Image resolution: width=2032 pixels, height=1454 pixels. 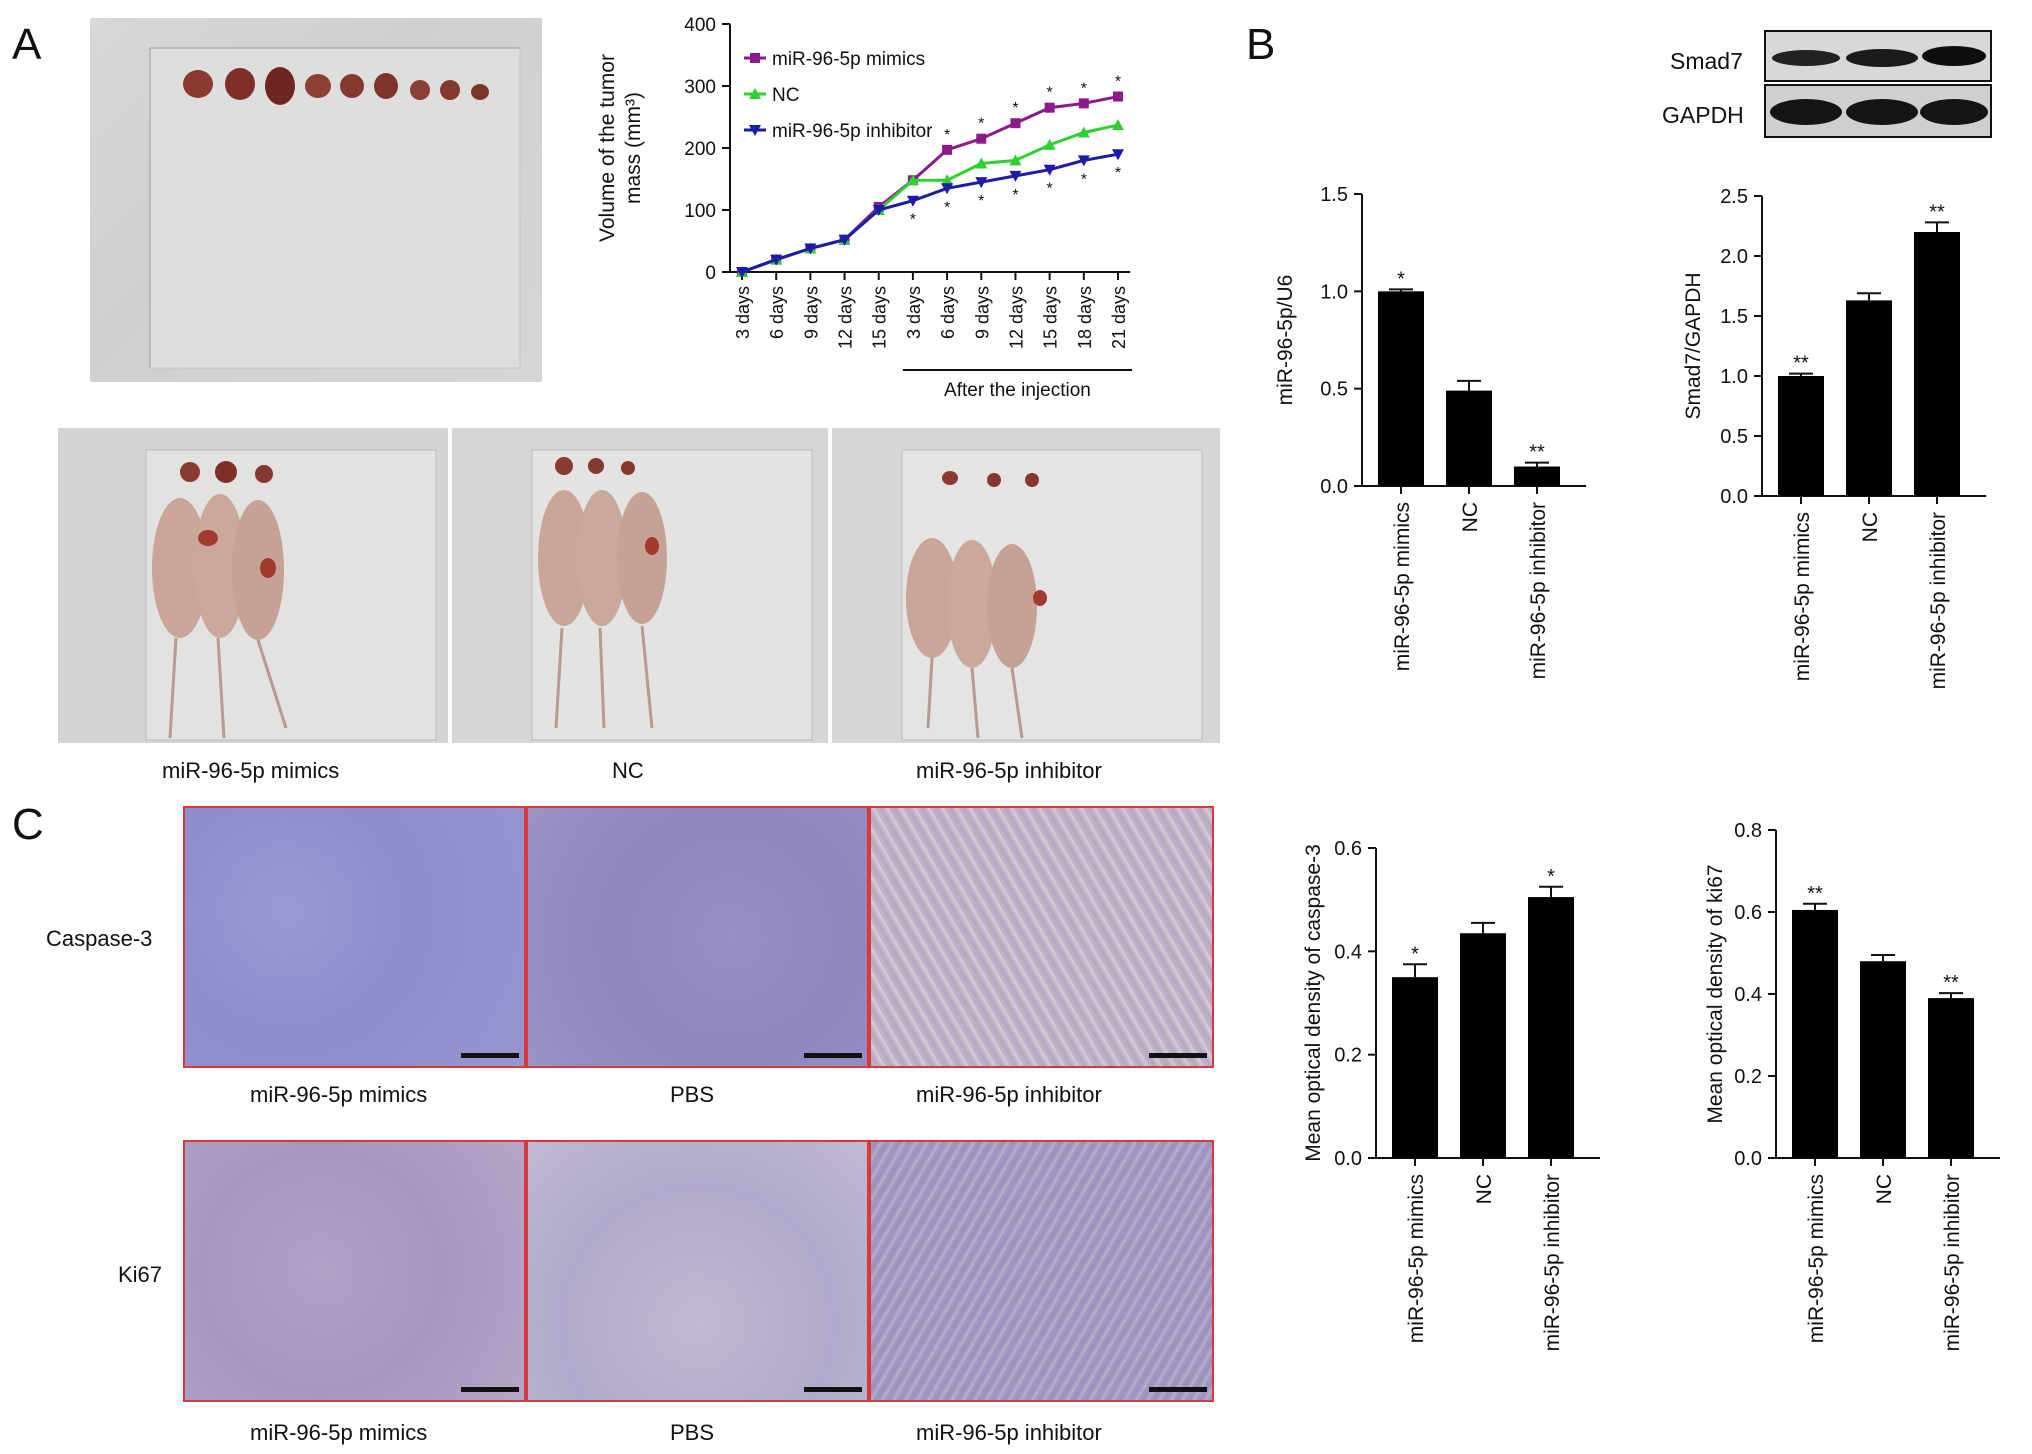 I want to click on ihc-row-label-ki67: Ki67, so click(x=140, y=1274).